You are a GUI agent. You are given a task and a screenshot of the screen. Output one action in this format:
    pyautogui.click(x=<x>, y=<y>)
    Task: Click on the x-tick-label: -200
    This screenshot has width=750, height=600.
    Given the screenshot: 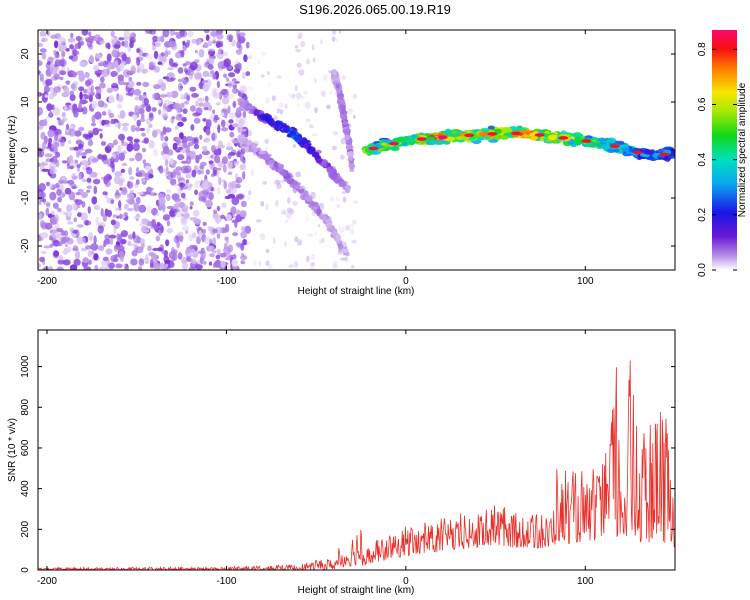 What is the action you would take?
    pyautogui.click(x=47, y=581)
    